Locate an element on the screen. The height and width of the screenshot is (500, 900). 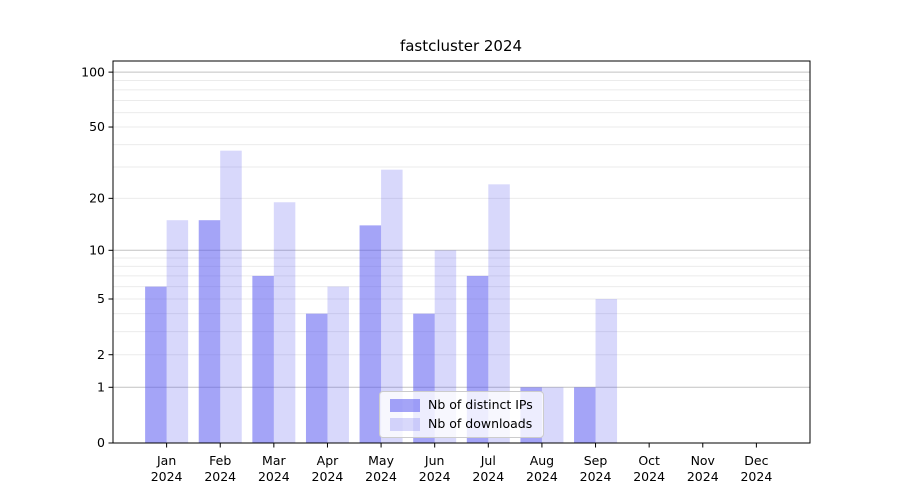
y-tick-label: 0 is located at coordinates (101, 442).